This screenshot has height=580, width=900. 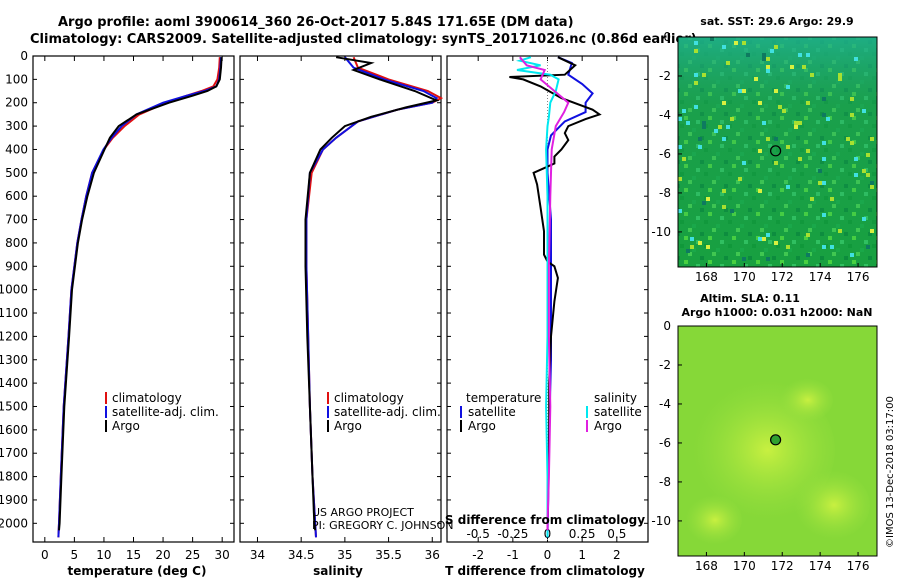 I want to click on t-diff-argo-line, so click(x=555, y=293).